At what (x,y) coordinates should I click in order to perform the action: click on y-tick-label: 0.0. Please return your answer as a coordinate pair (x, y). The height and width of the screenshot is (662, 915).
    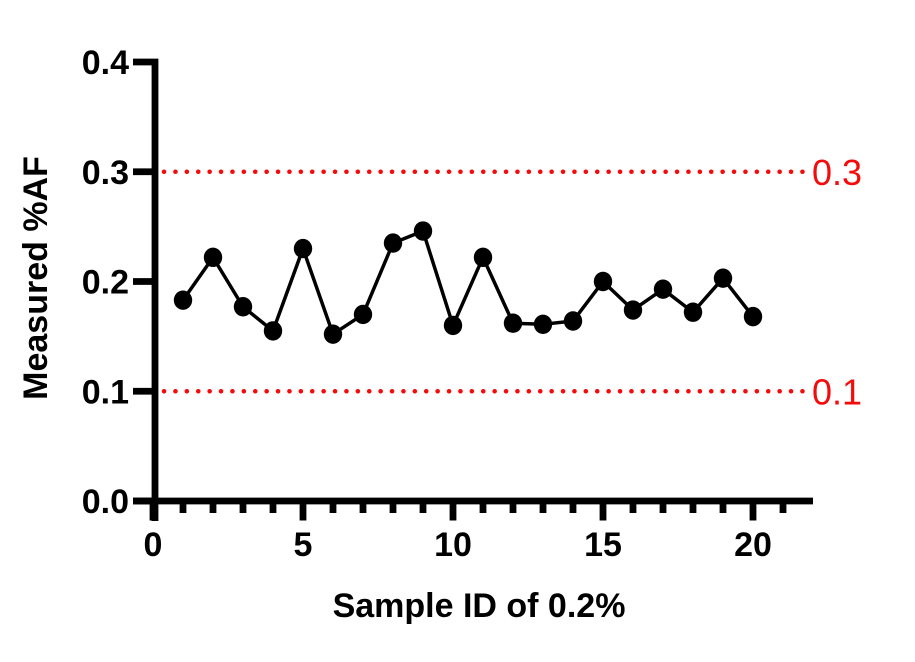
    Looking at the image, I should click on (105, 502).